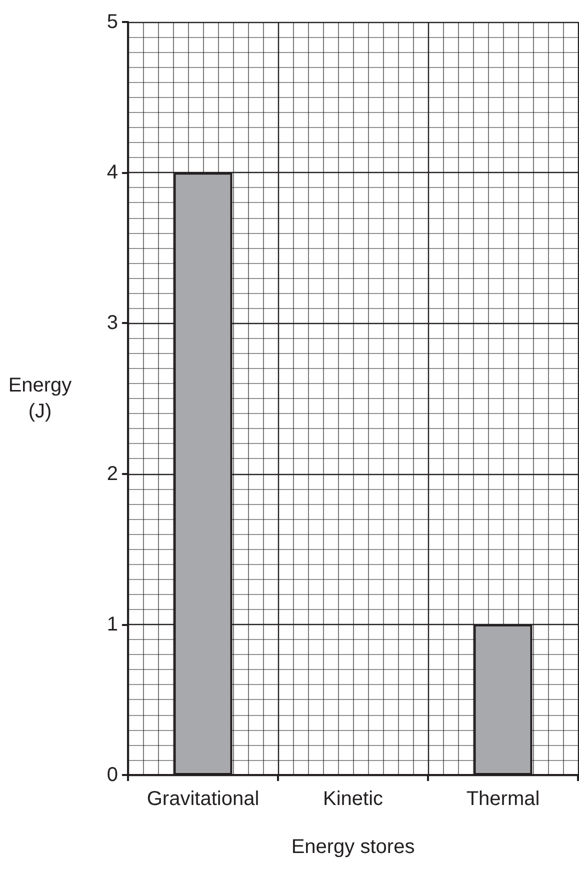 This screenshot has height=883, width=579. I want to click on y-tick-label: 1, so click(112, 624).